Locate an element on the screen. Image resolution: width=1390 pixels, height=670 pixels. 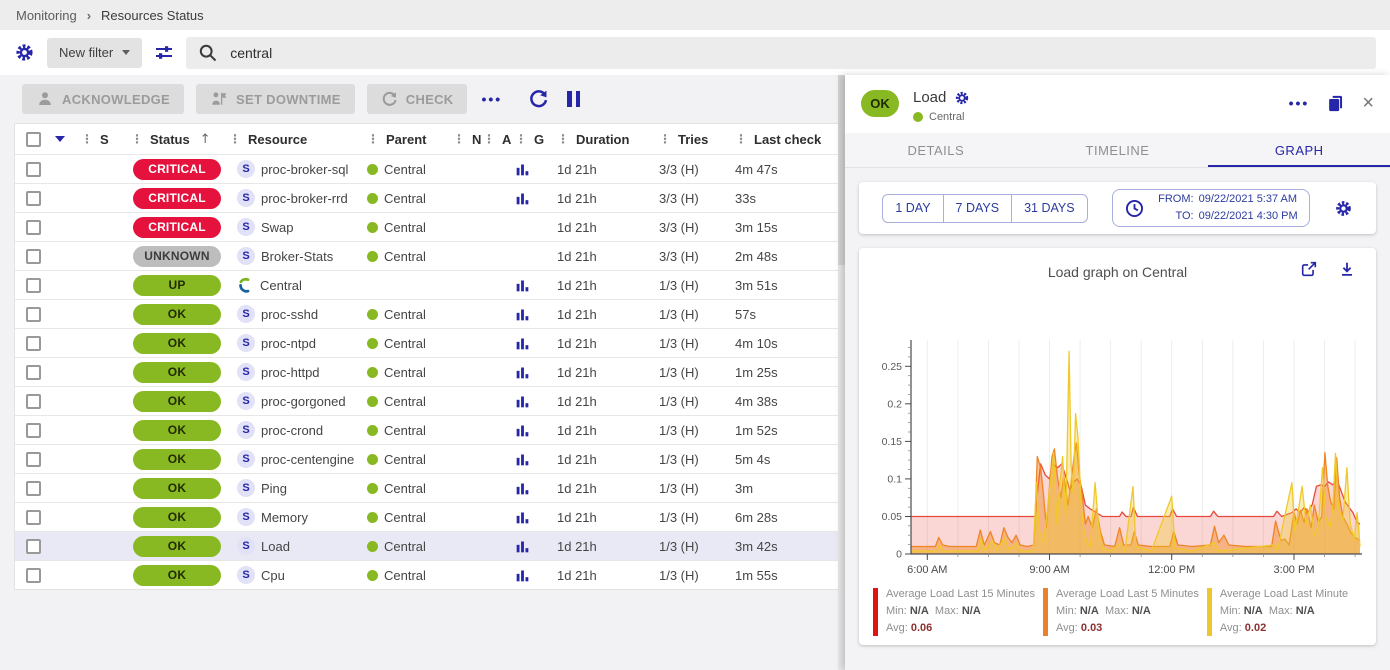
resource-name: proc-ntpd is located at coordinates (288, 343).